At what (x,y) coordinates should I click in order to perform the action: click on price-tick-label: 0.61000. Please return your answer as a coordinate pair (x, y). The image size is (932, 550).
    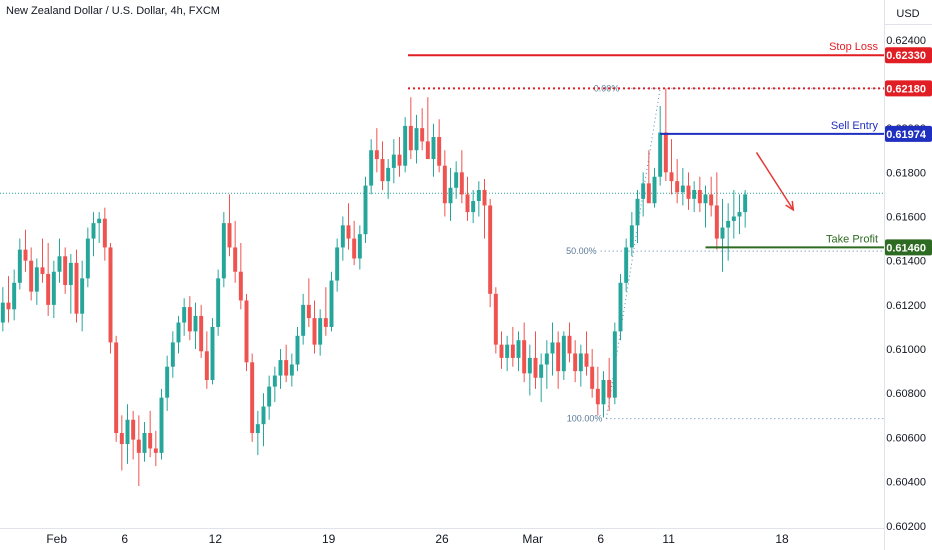
    Looking at the image, I should click on (906, 350).